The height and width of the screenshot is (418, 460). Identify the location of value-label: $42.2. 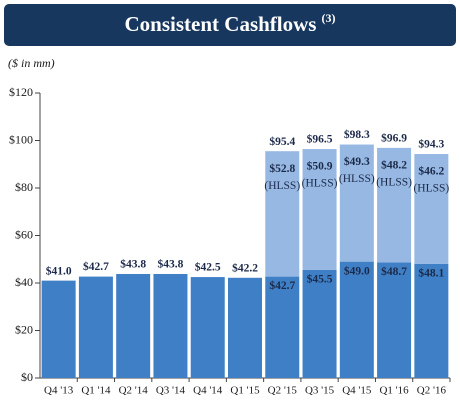
(245, 267).